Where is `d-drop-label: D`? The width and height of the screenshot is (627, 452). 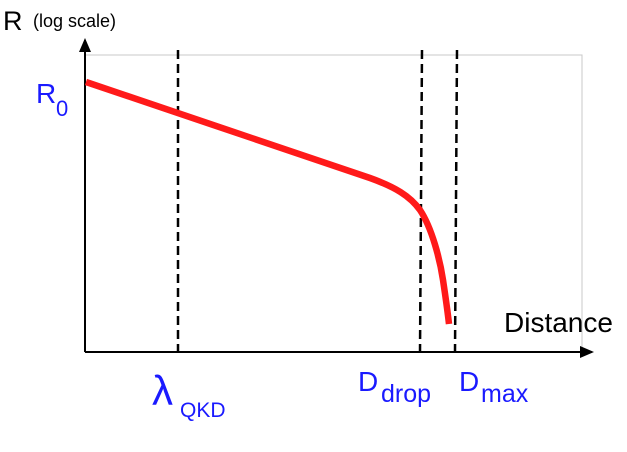 d-drop-label: D is located at coordinates (368, 381).